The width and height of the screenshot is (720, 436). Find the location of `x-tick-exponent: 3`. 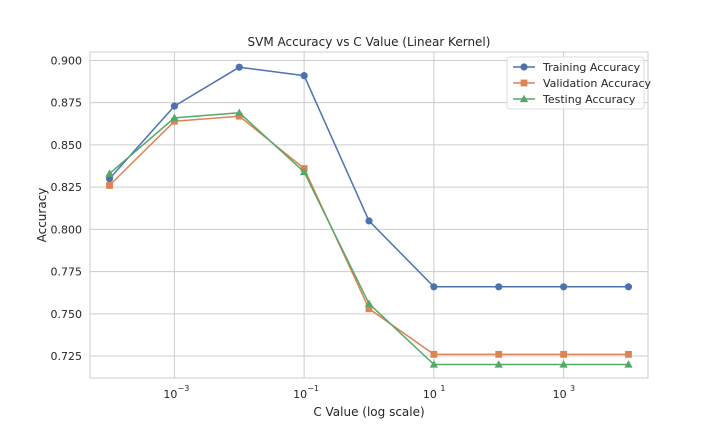

x-tick-exponent: 3 is located at coordinates (572, 388).